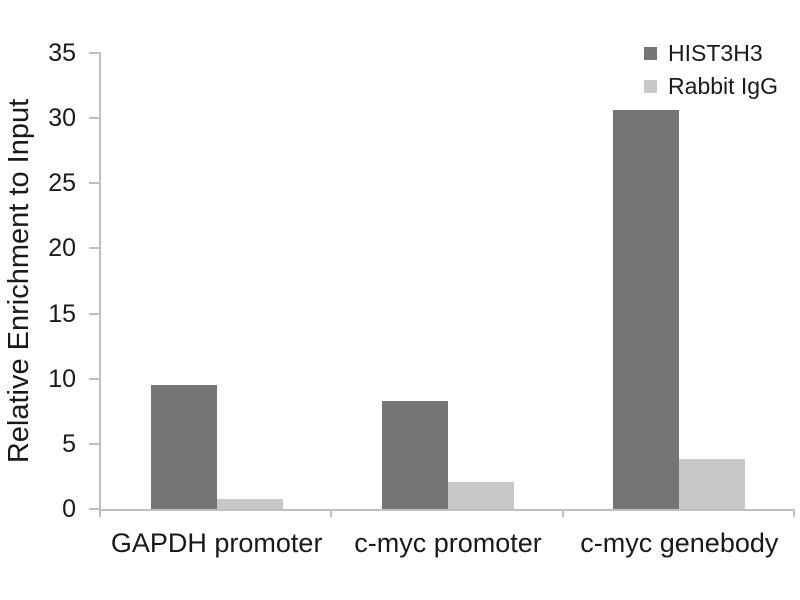  What do you see at coordinates (62, 313) in the screenshot?
I see `y-tick-label: 15` at bounding box center [62, 313].